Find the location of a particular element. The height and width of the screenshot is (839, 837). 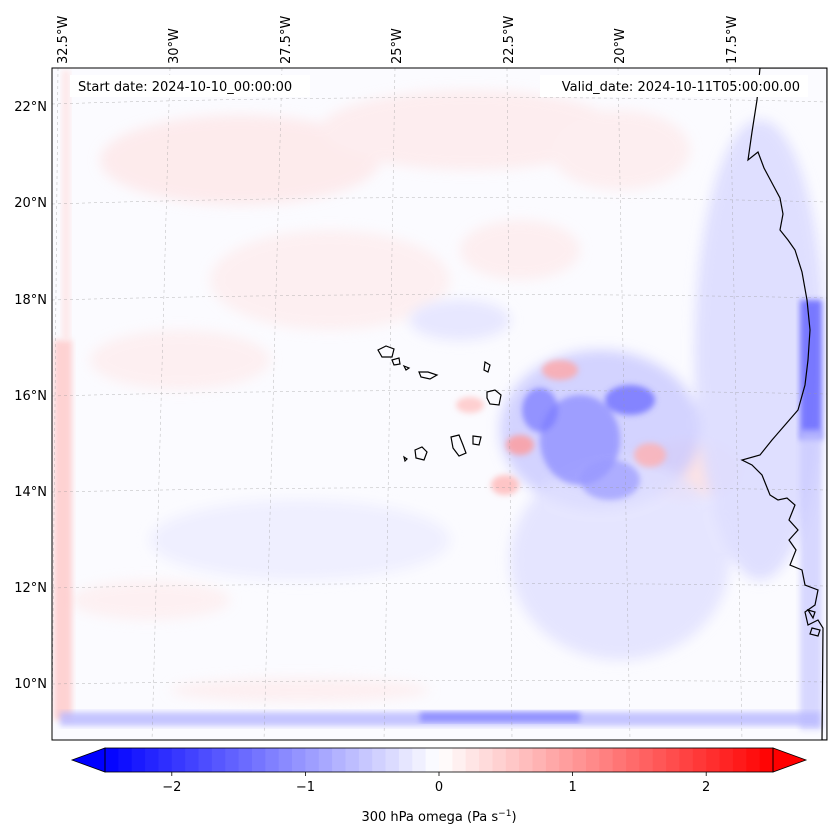

start-date-text: Start date: 2024-10-10_00:00:00 is located at coordinates (185, 87).